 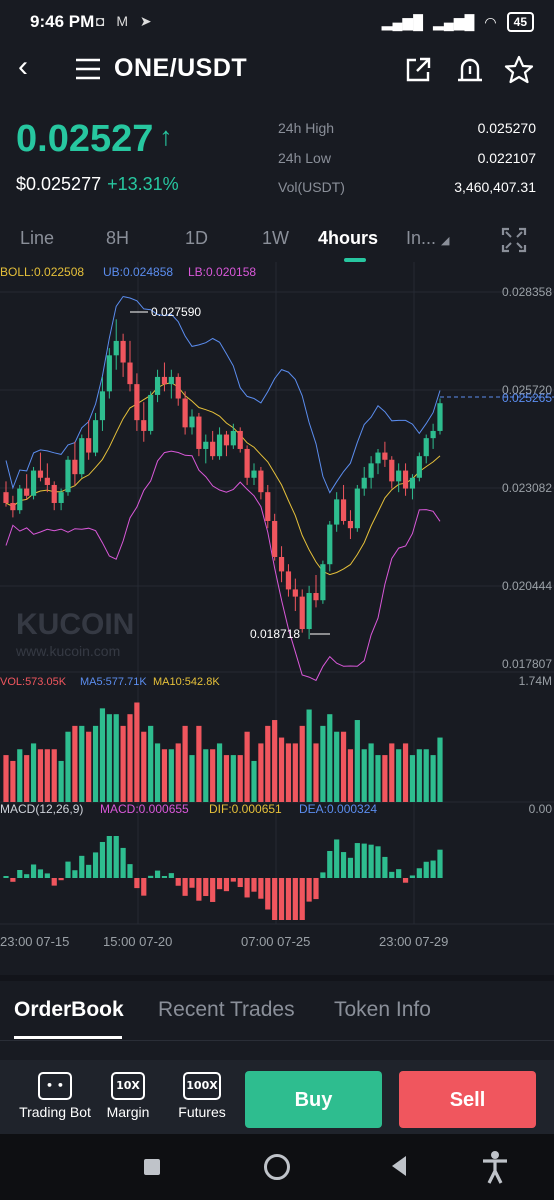 I want to click on alert-icon, so click(x=470, y=70).